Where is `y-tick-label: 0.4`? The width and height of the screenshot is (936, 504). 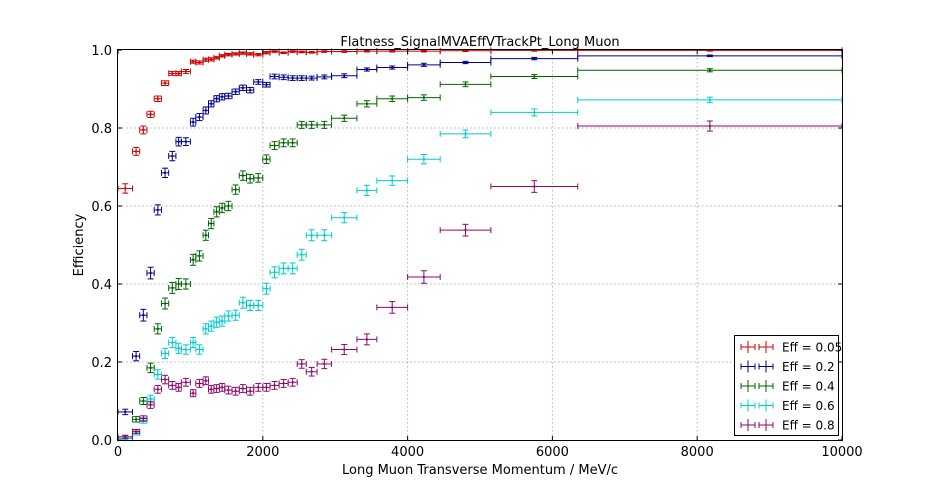
y-tick-label: 0.4 is located at coordinates (101, 285).